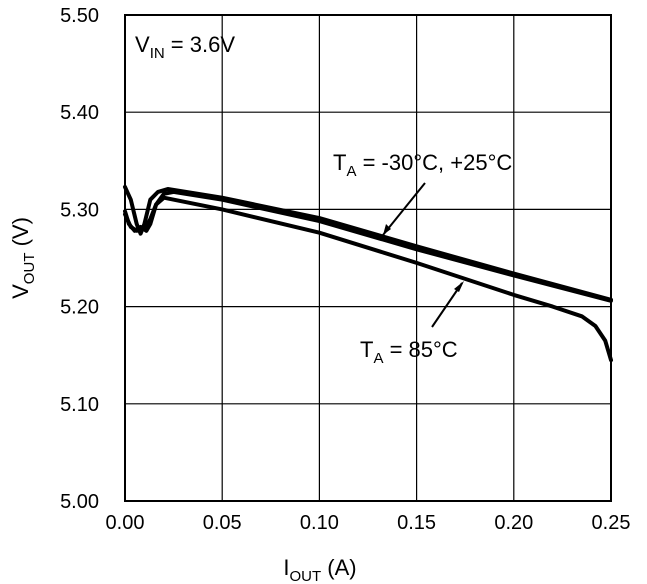 This screenshot has width=647, height=584. Describe the element at coordinates (125, 523) in the screenshot. I see `x-tick-label: 0.00` at that location.